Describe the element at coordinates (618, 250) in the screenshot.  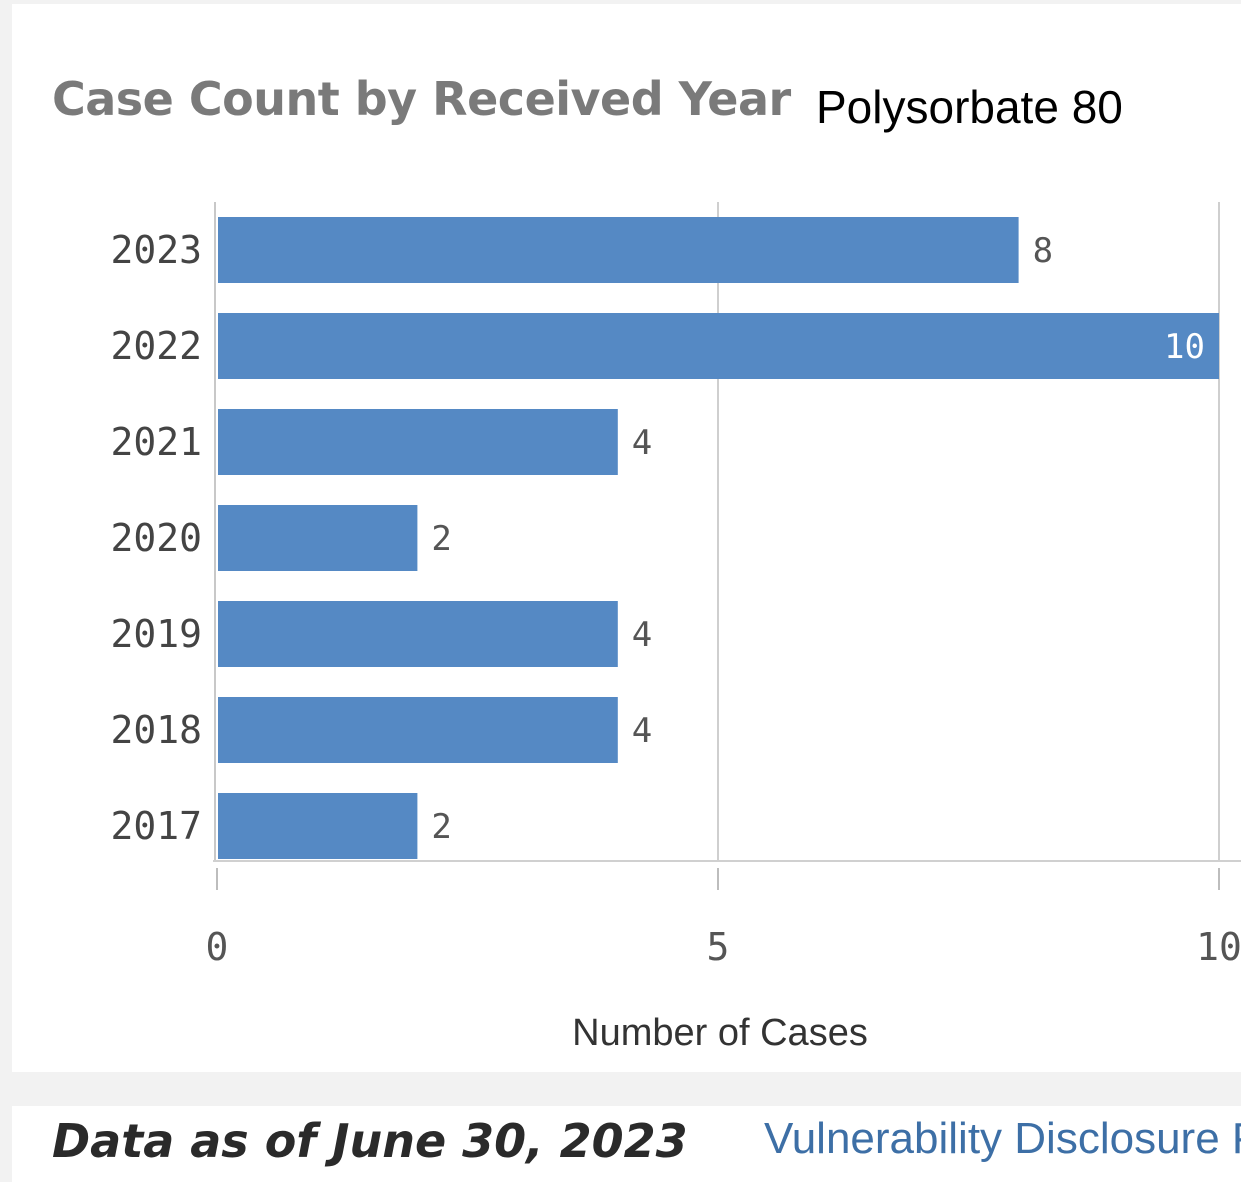
I see `bar-2023` at that location.